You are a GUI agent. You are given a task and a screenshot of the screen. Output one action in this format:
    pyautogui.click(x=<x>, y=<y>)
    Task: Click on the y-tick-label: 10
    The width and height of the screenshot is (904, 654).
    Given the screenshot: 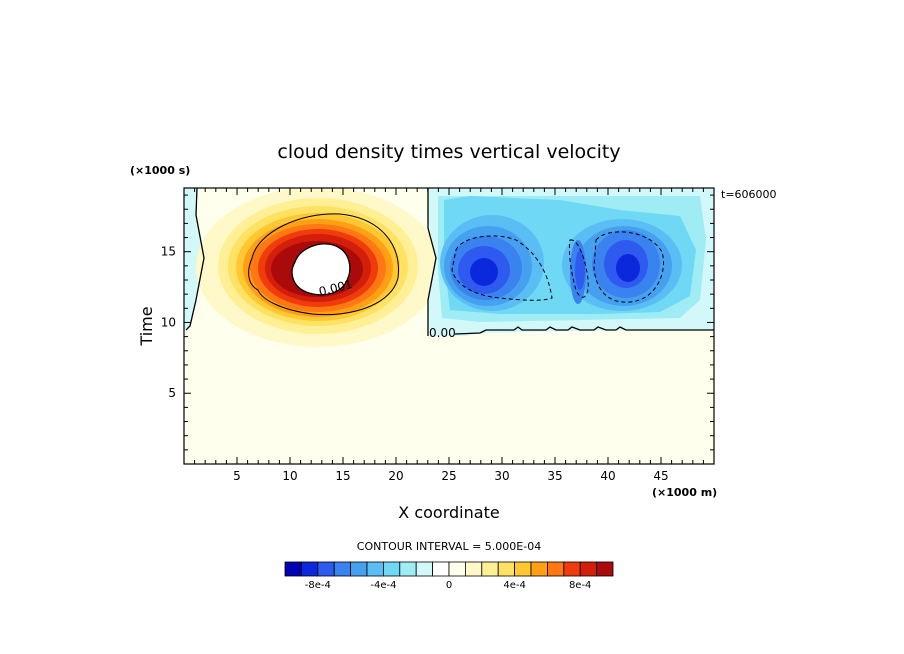 What is the action you would take?
    pyautogui.click(x=168, y=322)
    